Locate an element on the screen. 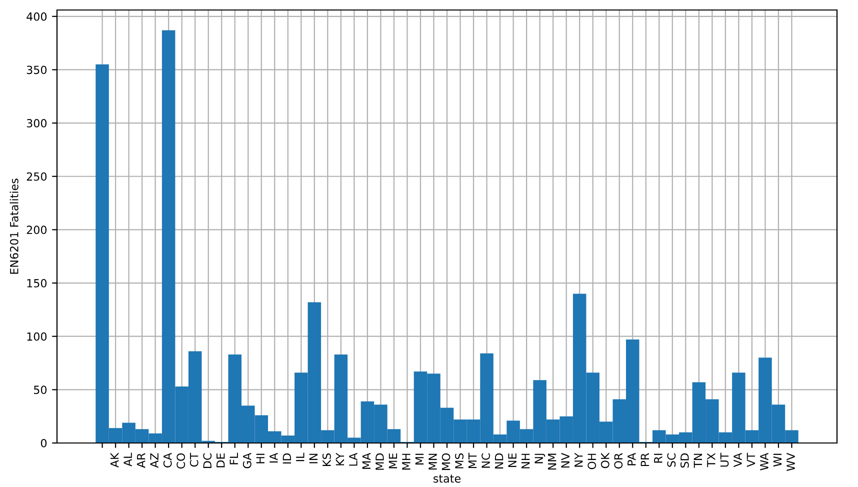  x-tick-label: MS is located at coordinates (459, 460).